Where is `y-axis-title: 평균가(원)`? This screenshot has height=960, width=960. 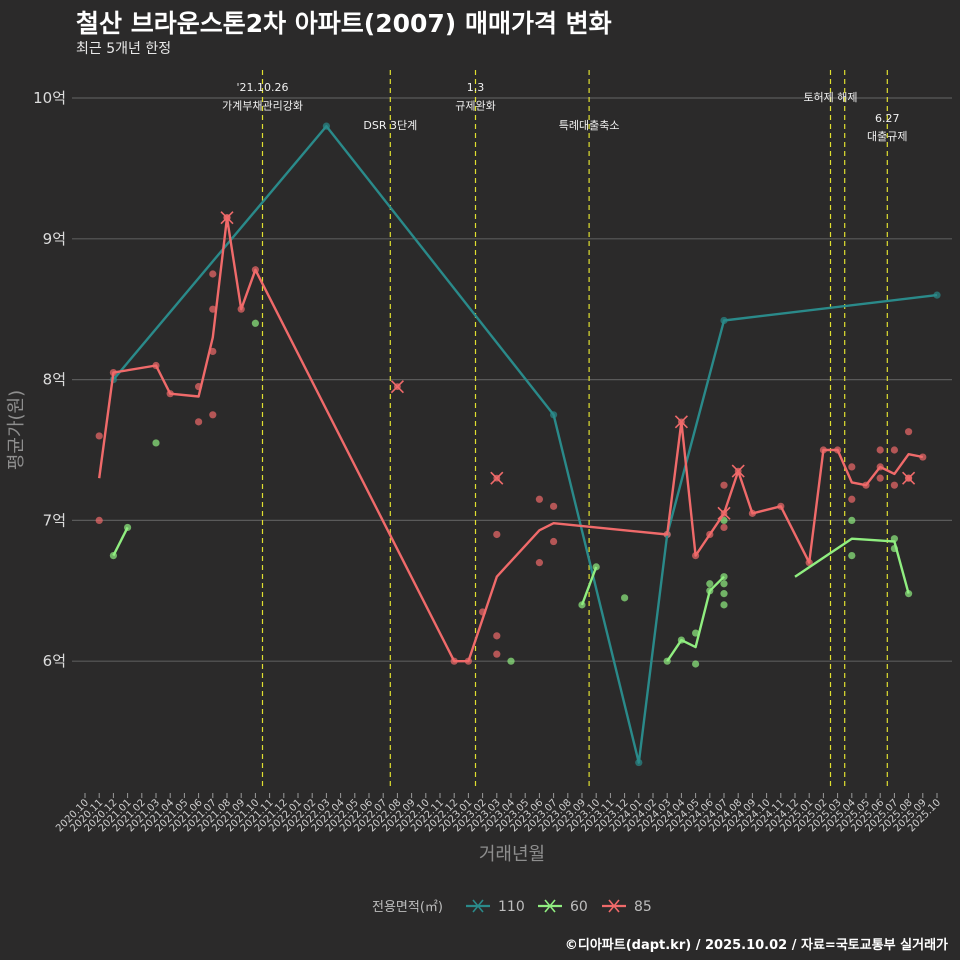
y-axis-title: 평균가(원) is located at coordinates (16, 430).